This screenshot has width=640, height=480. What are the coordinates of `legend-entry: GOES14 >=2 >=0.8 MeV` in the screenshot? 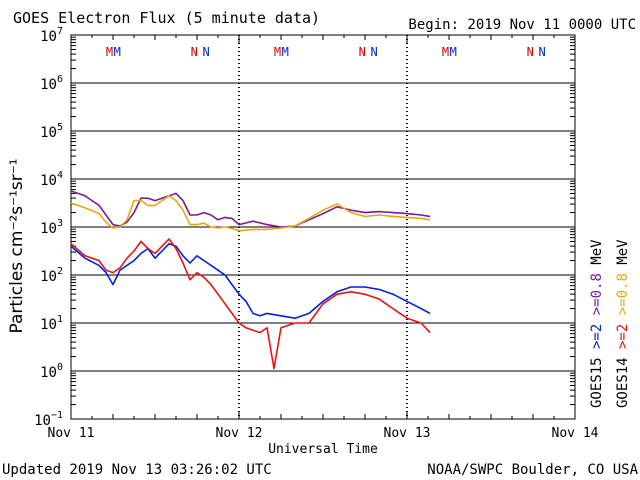 It's located at (623, 323).